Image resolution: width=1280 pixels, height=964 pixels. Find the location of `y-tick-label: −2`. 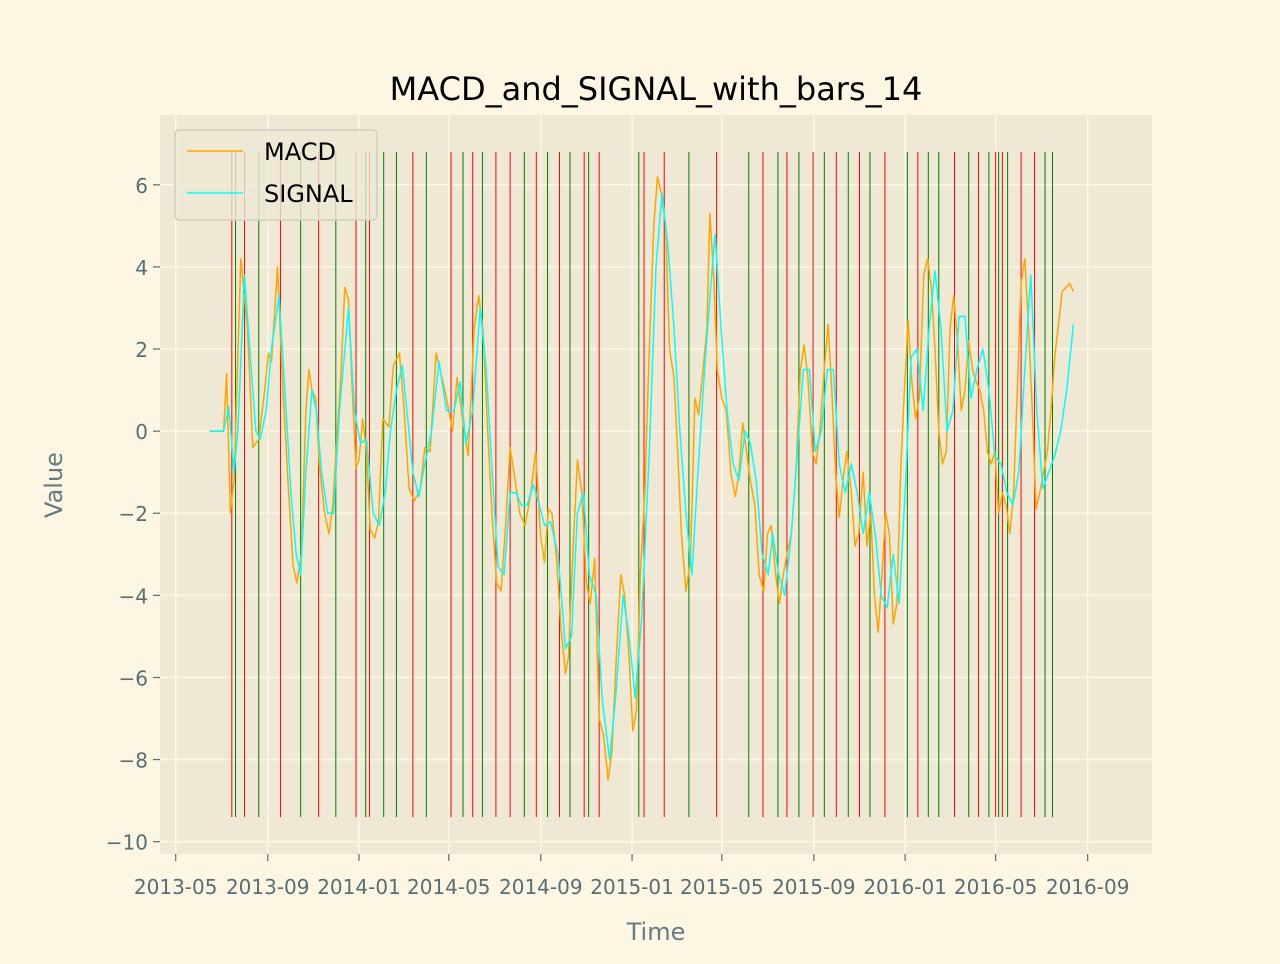

y-tick-label: −2 is located at coordinates (133, 514).